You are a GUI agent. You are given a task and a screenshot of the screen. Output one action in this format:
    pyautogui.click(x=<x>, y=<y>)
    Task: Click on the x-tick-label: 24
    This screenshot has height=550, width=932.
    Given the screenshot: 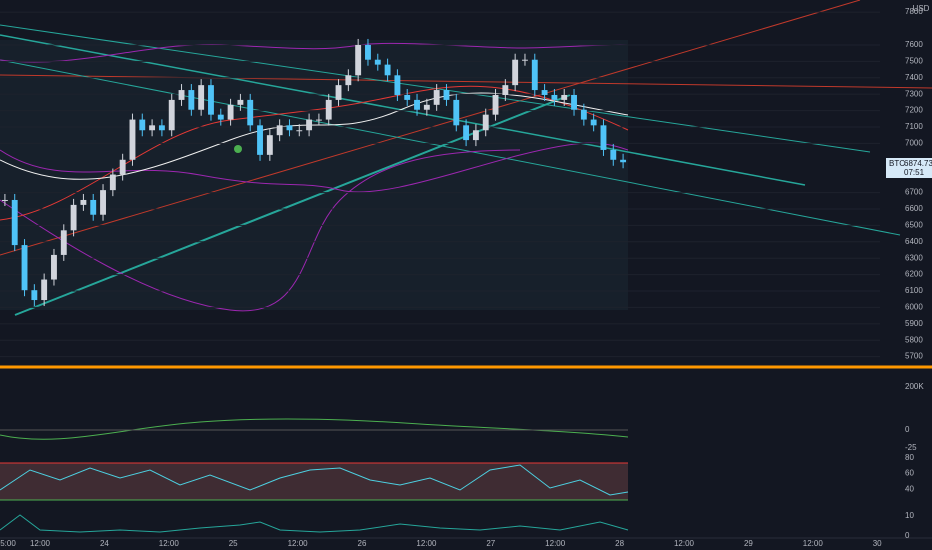 What is the action you would take?
    pyautogui.click(x=104, y=543)
    